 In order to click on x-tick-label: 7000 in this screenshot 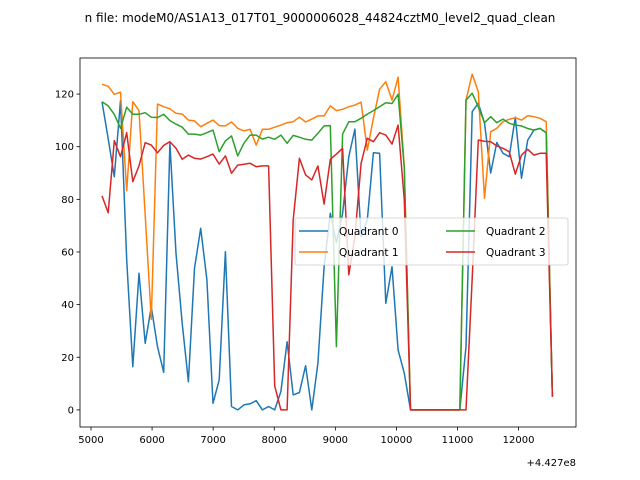, I will do `click(212, 440)`.